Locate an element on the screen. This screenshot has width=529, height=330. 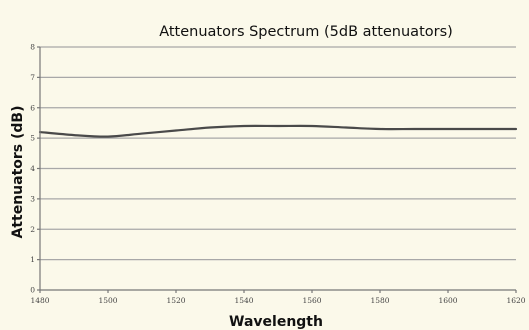
y-tick-label: 6 is located at coordinates (32, 107).